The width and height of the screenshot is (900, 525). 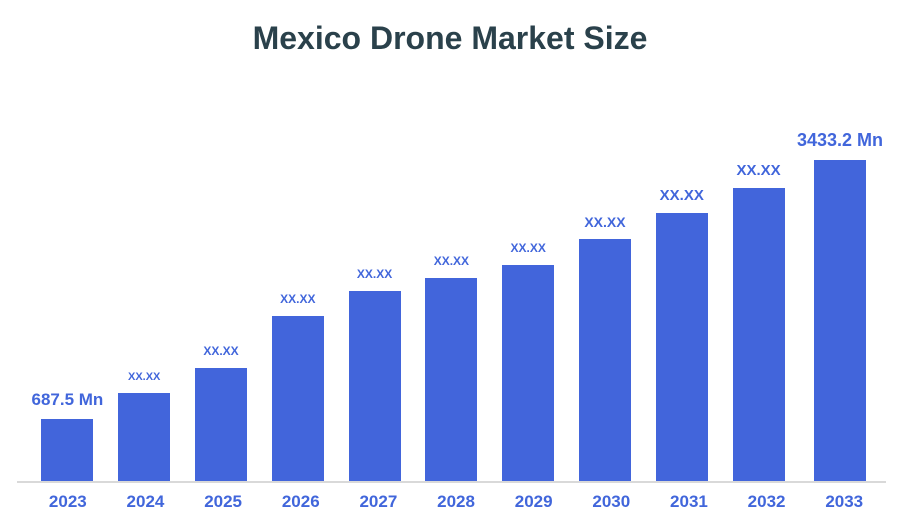 I want to click on bar-column: 3433.2 Mn, so click(x=840, y=241).